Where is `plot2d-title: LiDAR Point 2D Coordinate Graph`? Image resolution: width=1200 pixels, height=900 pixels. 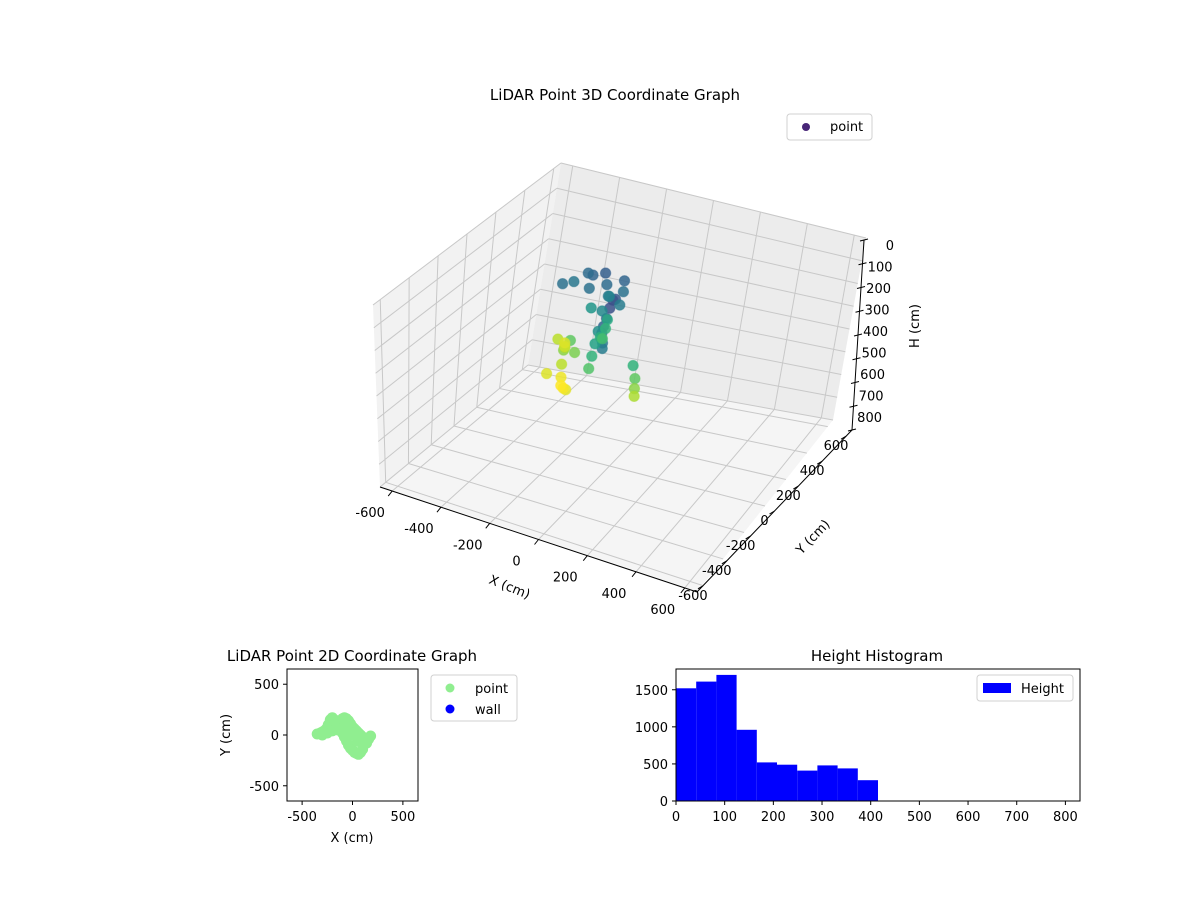 plot2d-title: LiDAR Point 2D Coordinate Graph is located at coordinates (352, 656).